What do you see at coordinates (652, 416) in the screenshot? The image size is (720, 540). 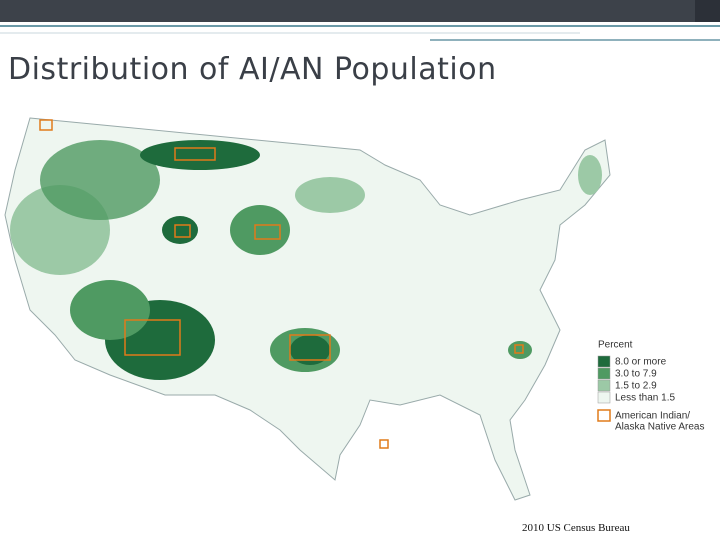 I see `legend-label: American Indian/` at bounding box center [652, 416].